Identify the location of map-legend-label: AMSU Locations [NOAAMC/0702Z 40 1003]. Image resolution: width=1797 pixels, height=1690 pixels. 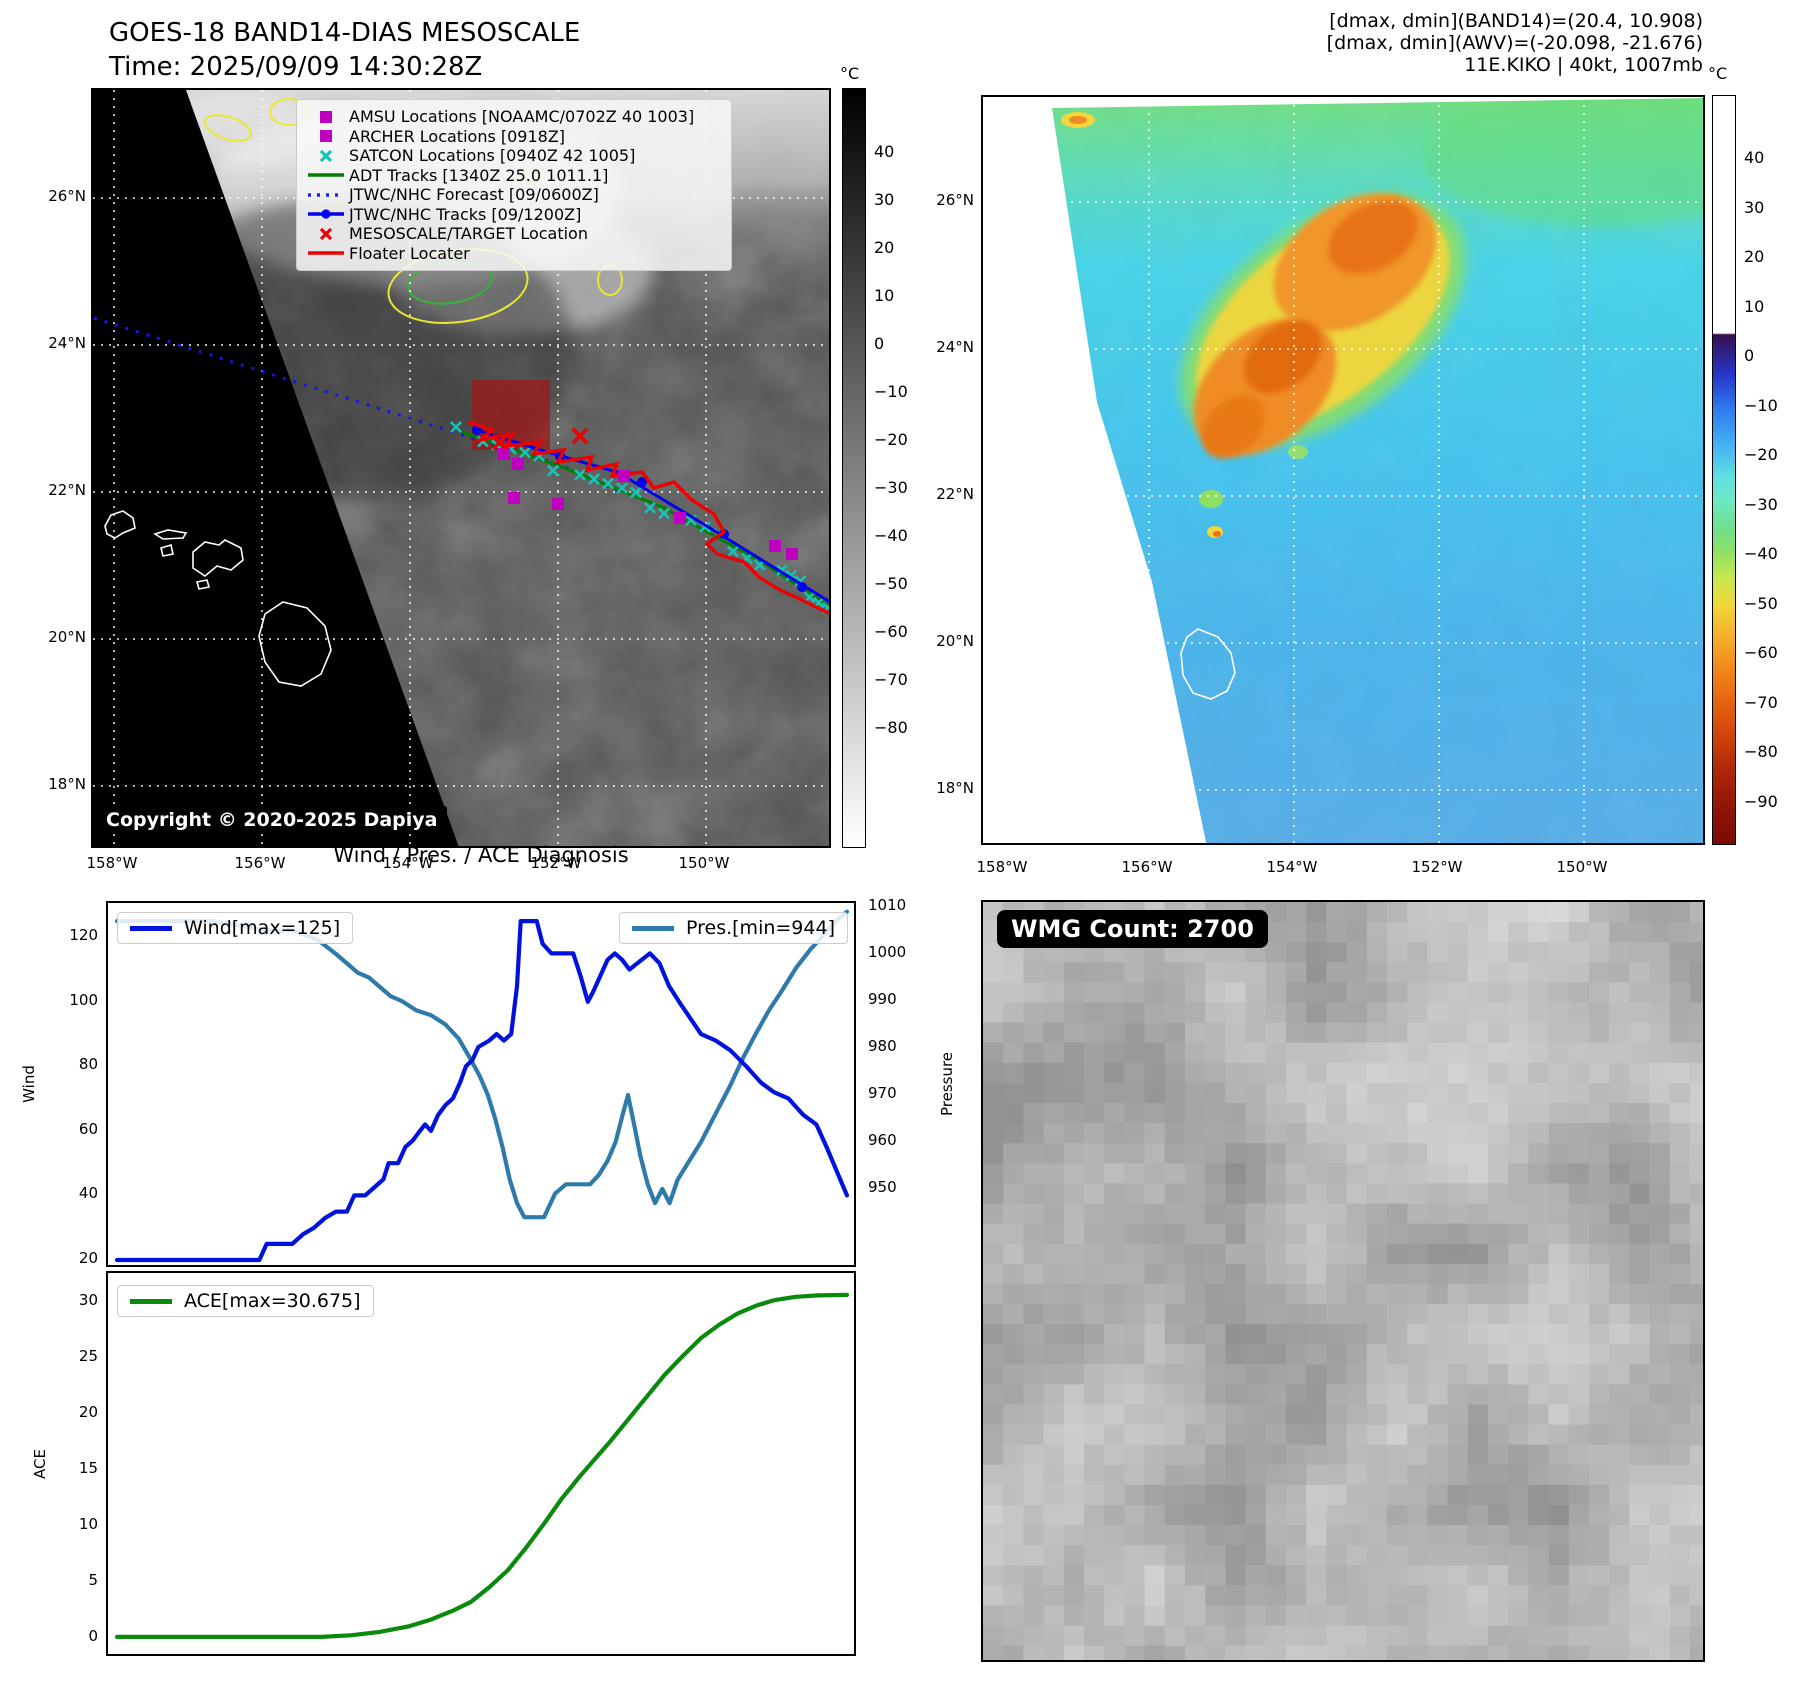
(522, 117).